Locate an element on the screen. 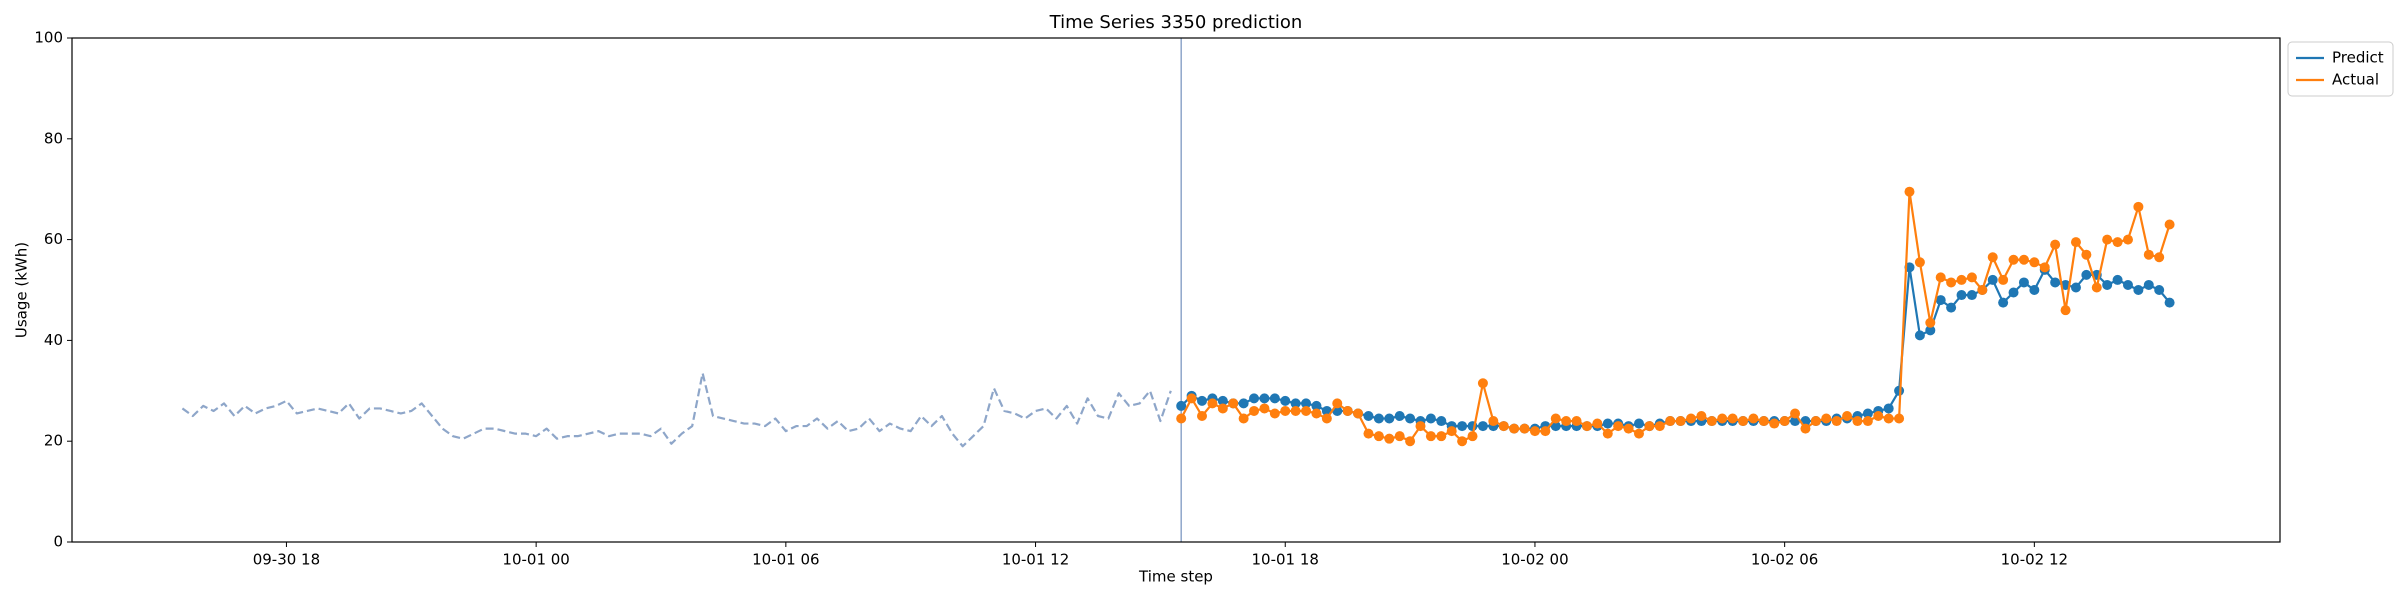 Image resolution: width=2400 pixels, height=600 pixels. x-tick-label: 10-01 18 is located at coordinates (1285, 560).